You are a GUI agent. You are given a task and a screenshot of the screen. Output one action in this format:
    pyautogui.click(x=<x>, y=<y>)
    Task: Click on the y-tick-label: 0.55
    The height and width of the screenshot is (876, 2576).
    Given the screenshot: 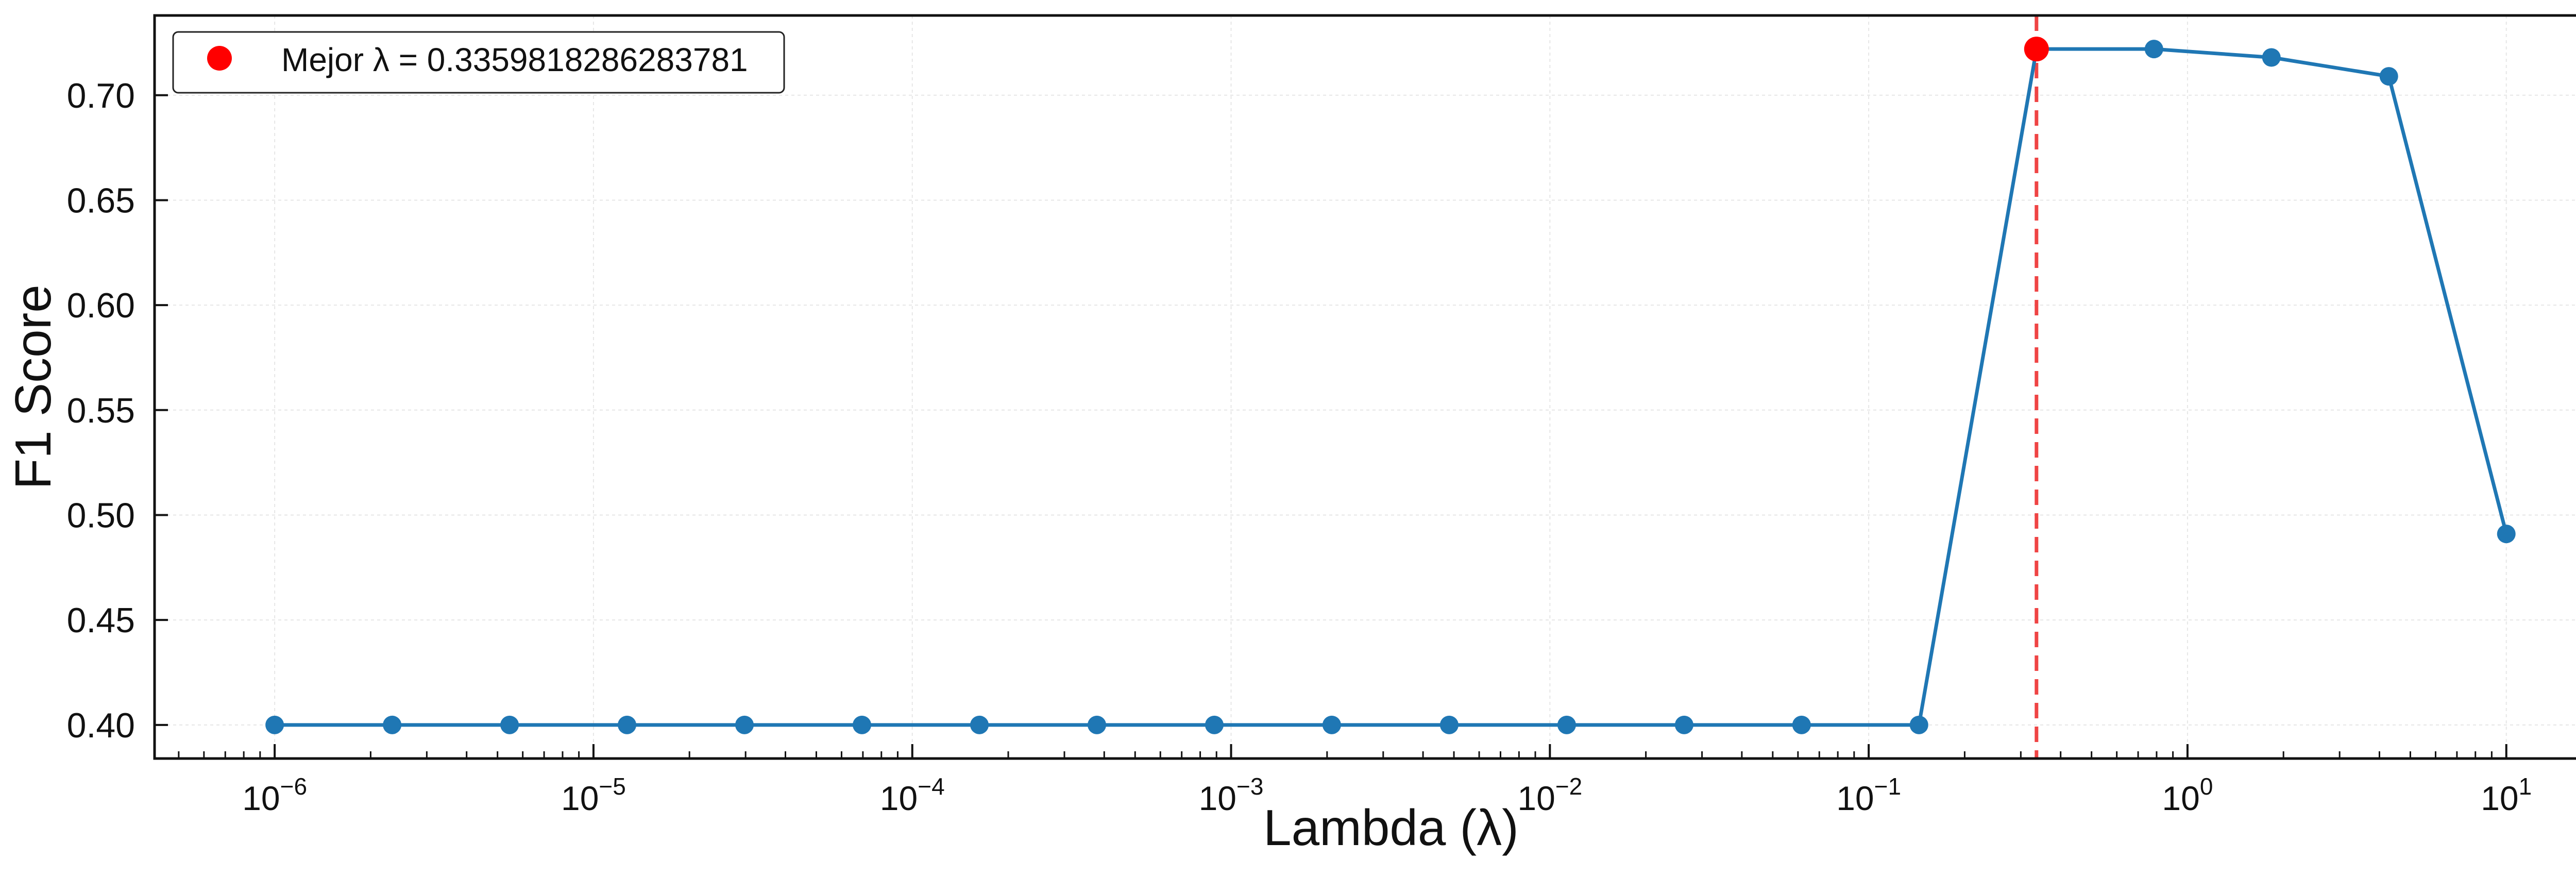 What is the action you would take?
    pyautogui.click(x=101, y=410)
    